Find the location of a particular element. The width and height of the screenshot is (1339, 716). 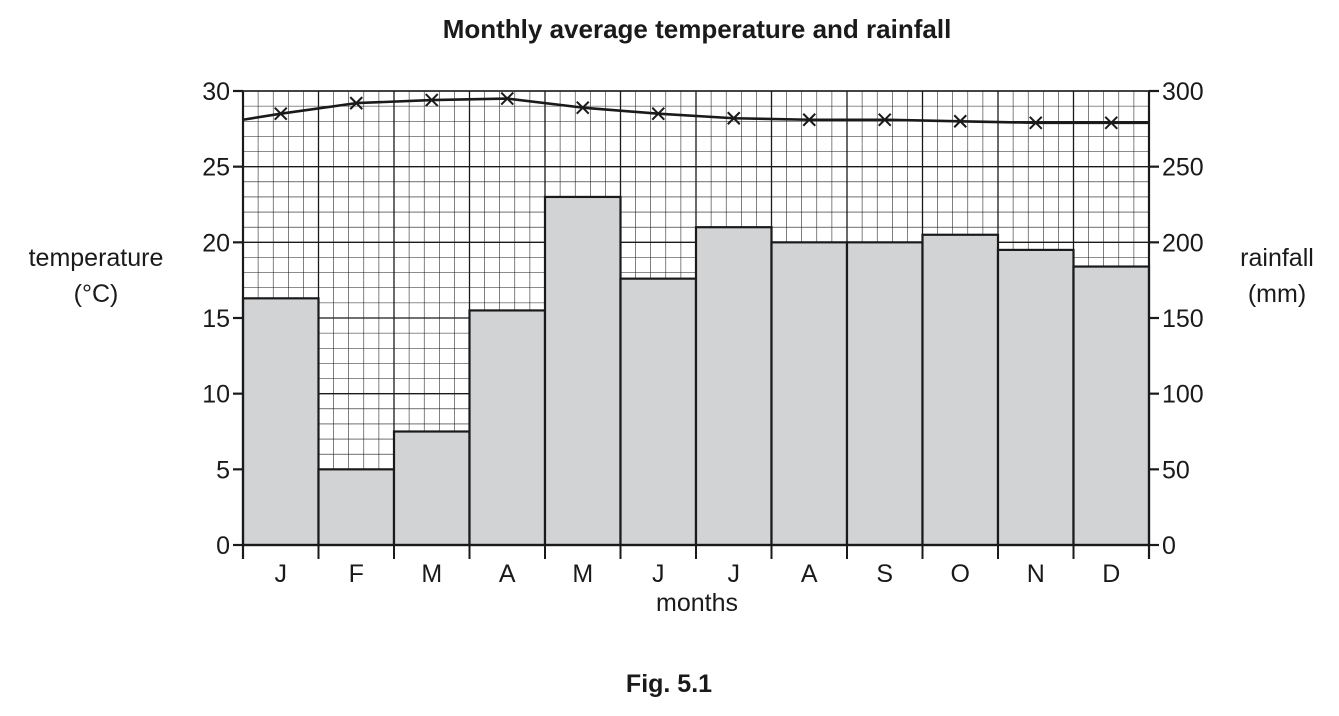

y-left-tick-label: 10 is located at coordinates (216, 395).